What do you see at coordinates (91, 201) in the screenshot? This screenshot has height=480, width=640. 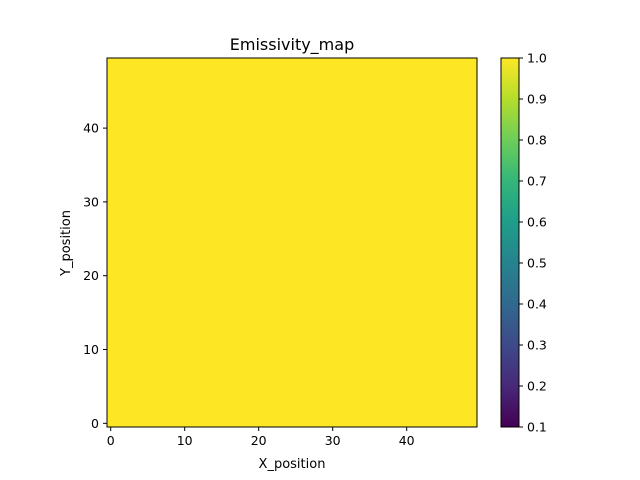 I see `y-tick-label: 30` at bounding box center [91, 201].